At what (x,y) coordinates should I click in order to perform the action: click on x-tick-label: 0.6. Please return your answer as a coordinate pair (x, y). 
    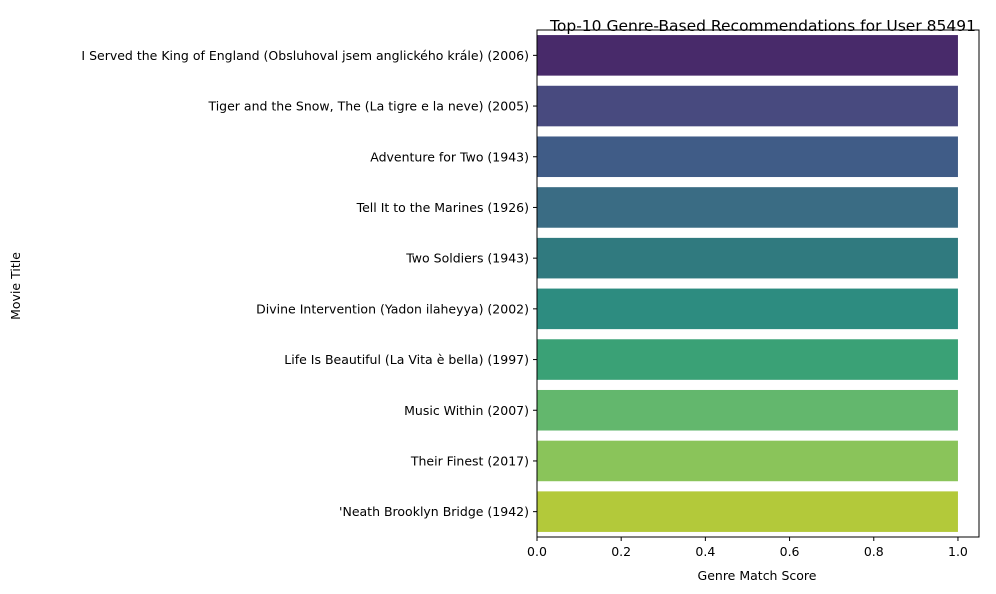
    Looking at the image, I should click on (790, 551).